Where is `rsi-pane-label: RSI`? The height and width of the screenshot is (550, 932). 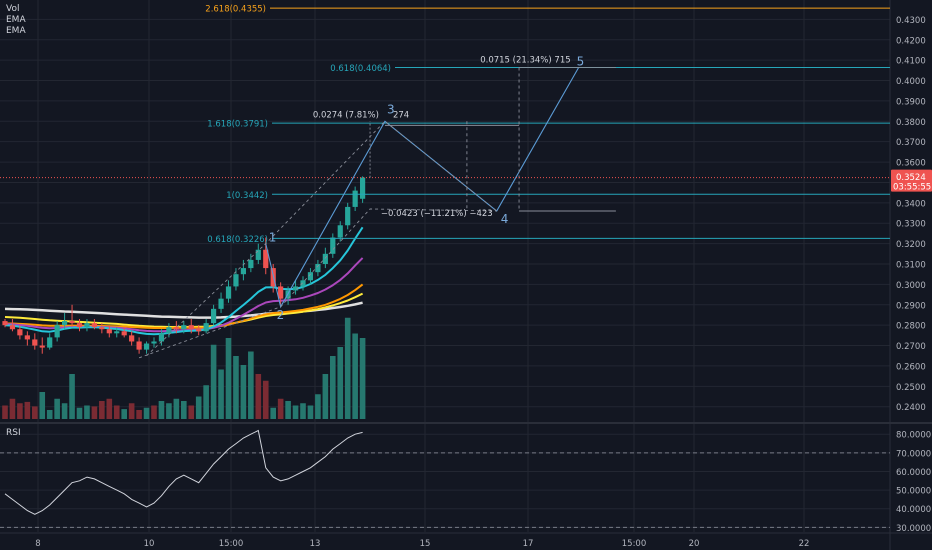
rsi-pane-label: RSI is located at coordinates (13, 433).